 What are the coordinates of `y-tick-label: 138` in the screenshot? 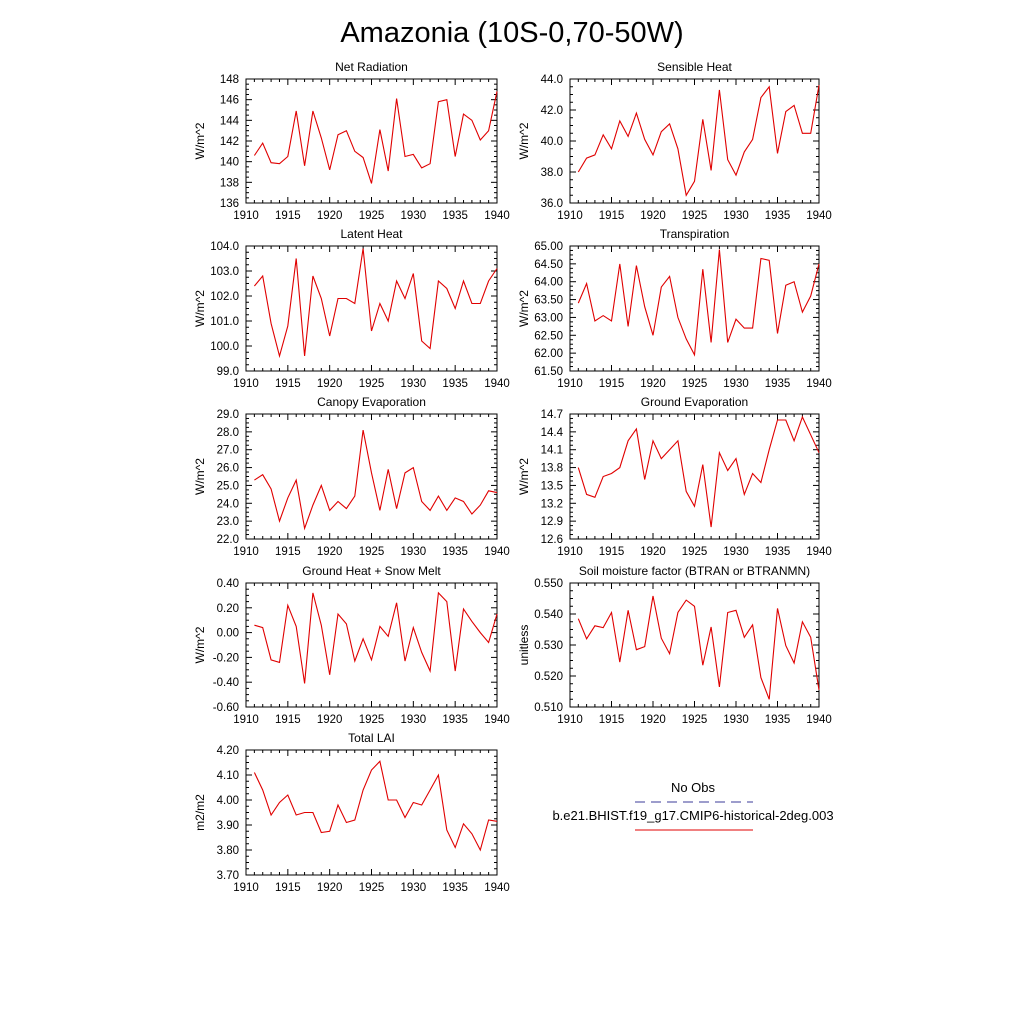 It's located at (229, 183).